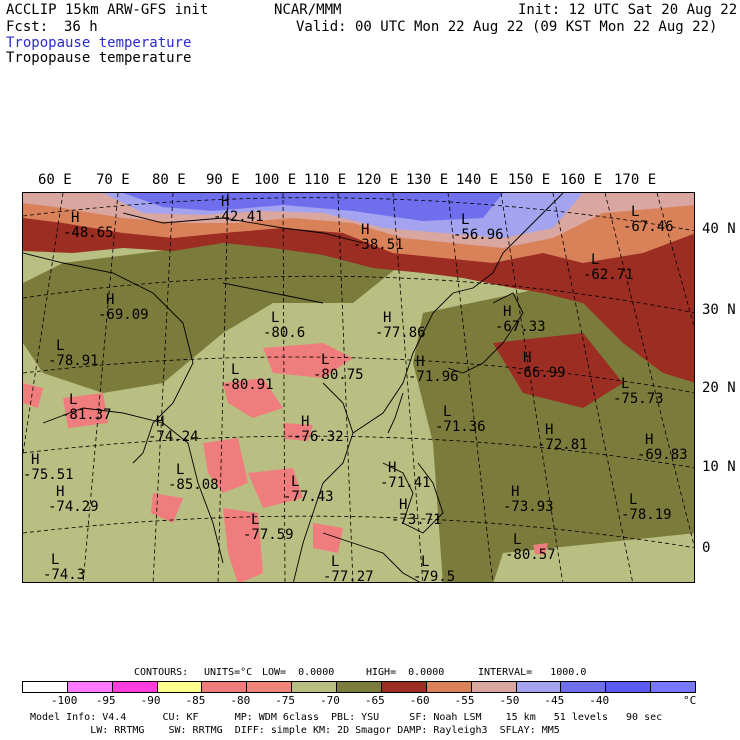 This screenshot has width=740, height=740. Describe the element at coordinates (223, 180) in the screenshot. I see `longitude-label: 90 E` at that location.